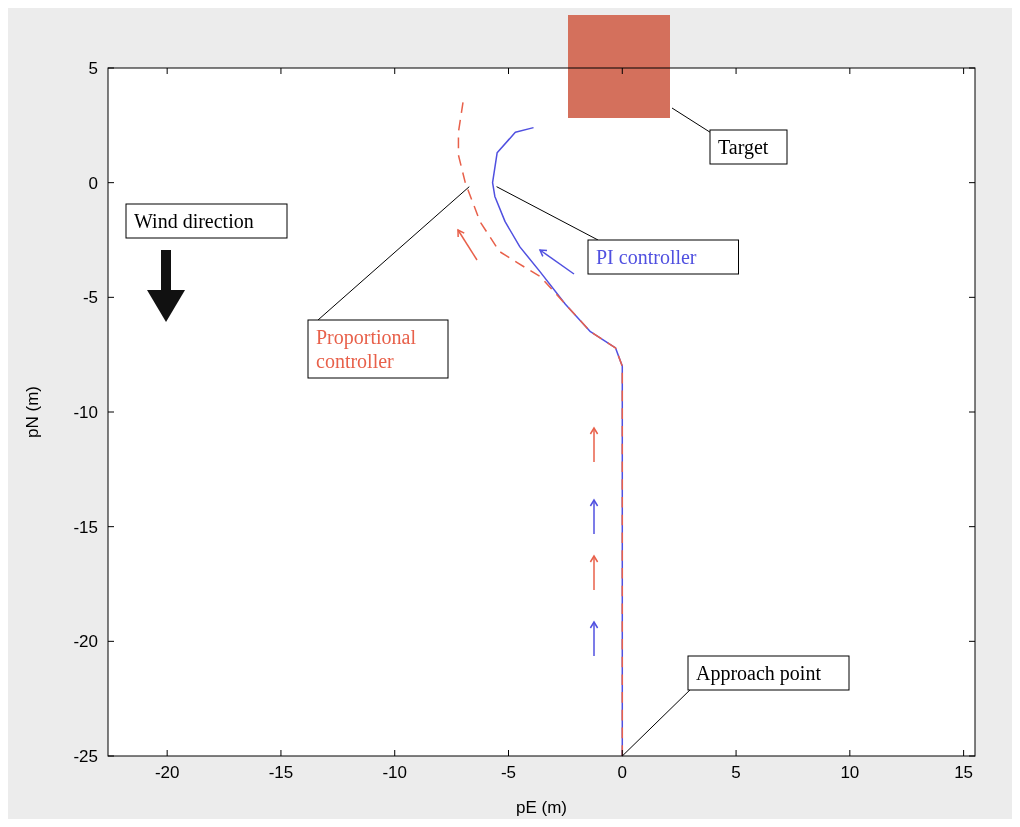  I want to click on y-tick-label: -20, so click(85, 642).